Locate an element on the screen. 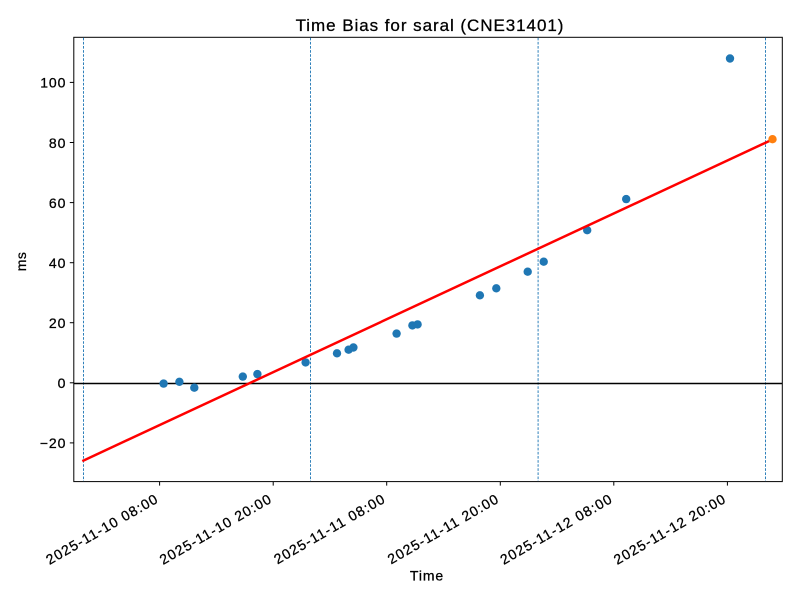 The height and width of the screenshot is (600, 800). svg-text: 40 is located at coordinates (57, 263).